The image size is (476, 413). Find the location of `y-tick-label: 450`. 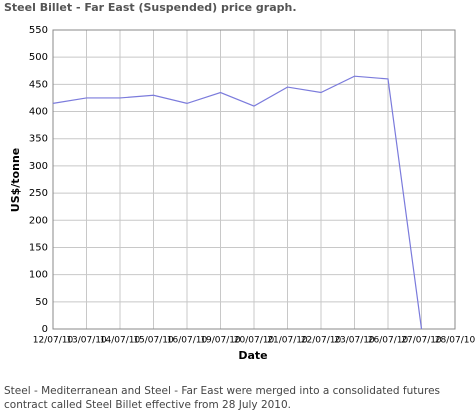

y-tick-label: 450 is located at coordinates (38, 84).